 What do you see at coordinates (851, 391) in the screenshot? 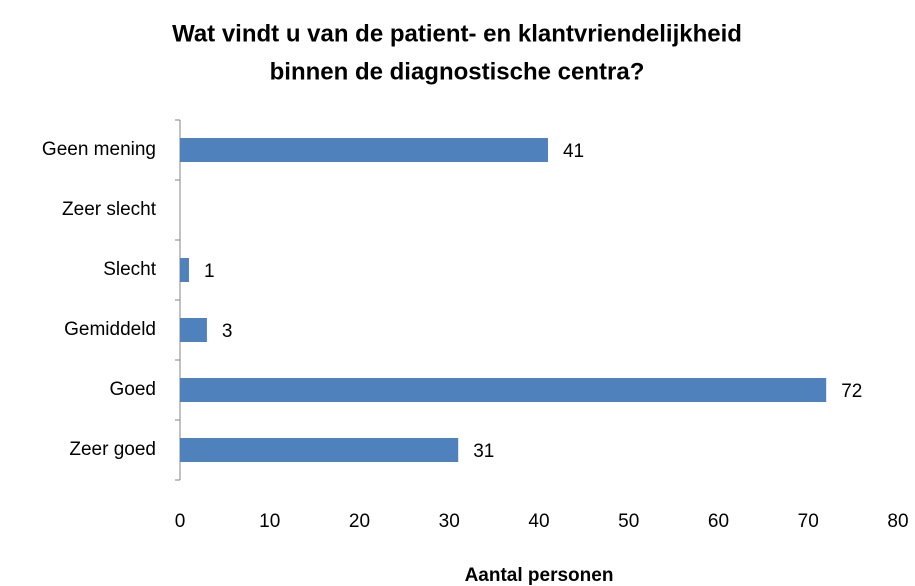
I see `data-label: 72` at bounding box center [851, 391].